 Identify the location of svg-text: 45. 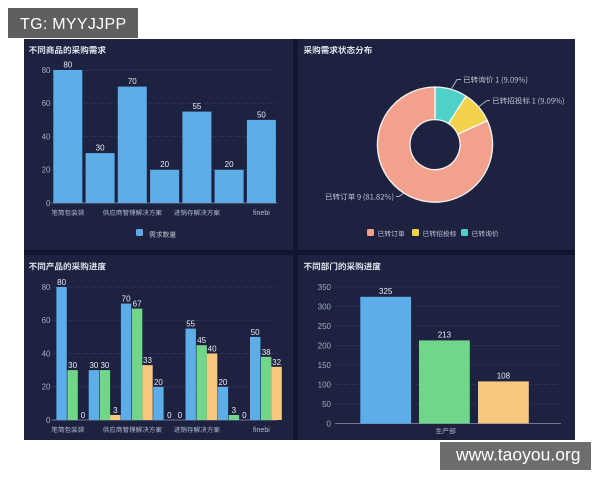
(201, 340).